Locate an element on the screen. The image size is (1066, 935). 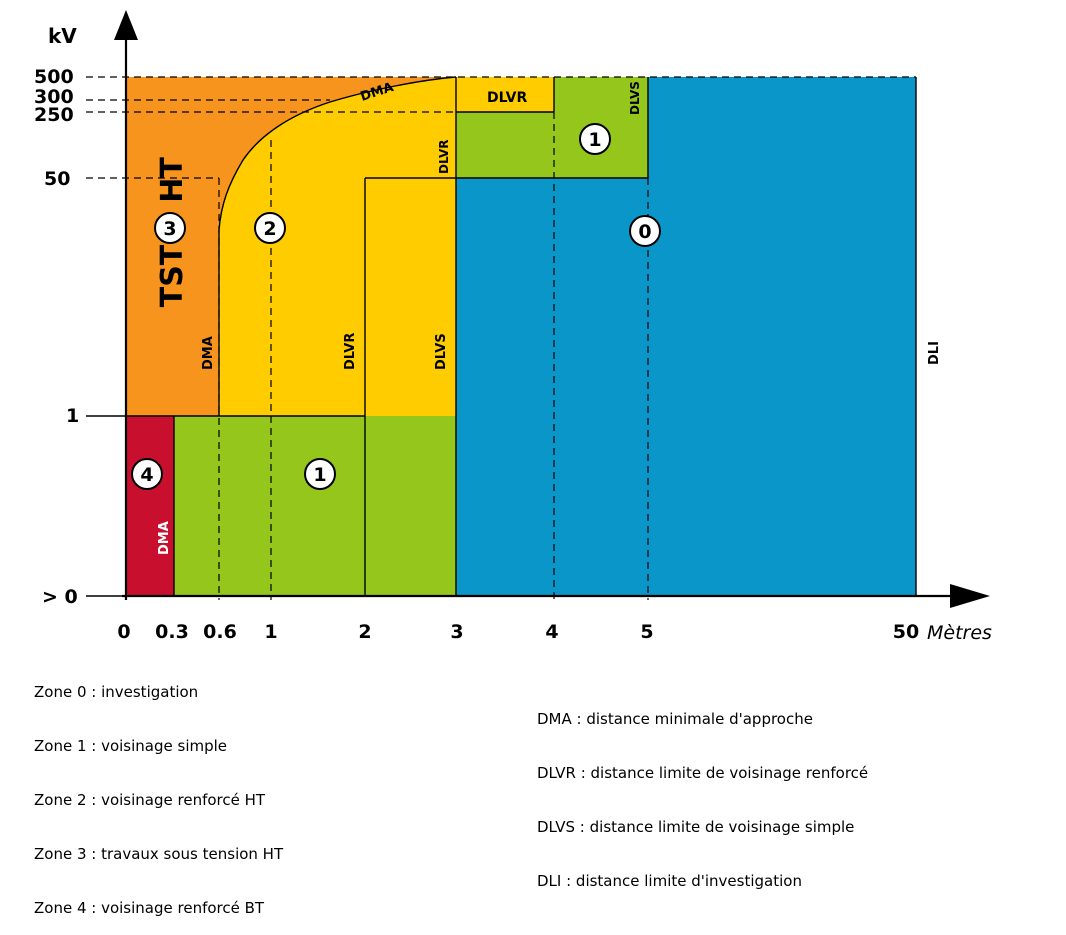
zone0-number: 0 is located at coordinates (644, 232).